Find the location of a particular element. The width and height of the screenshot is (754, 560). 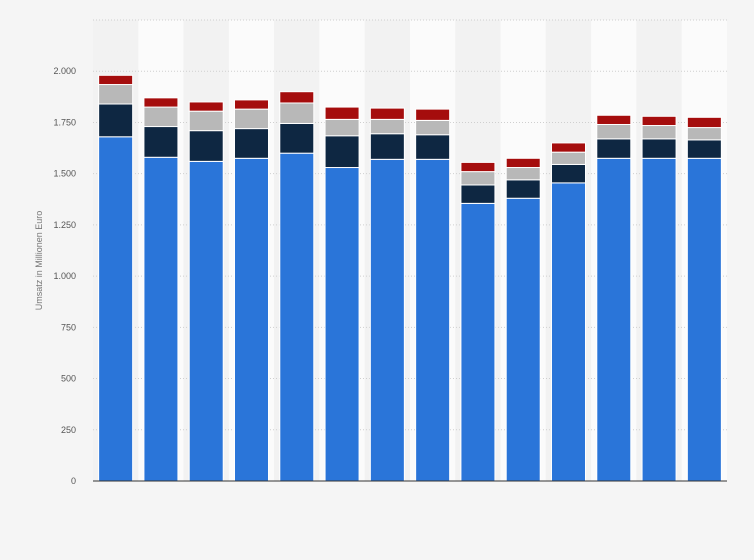

y-tick-label: 750 is located at coordinates (68, 327).